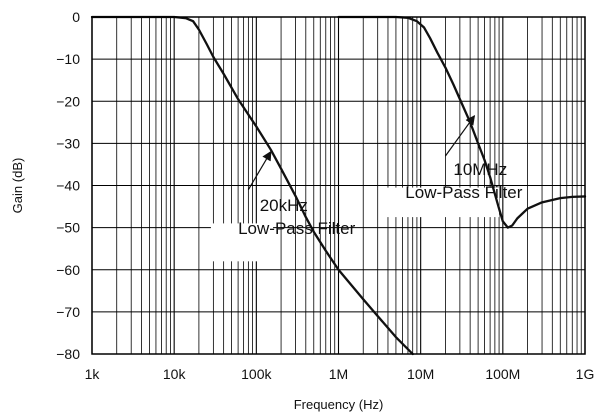 Image resolution: width=606 pixels, height=417 pixels. Describe the element at coordinates (296, 228) in the screenshot. I see `annotation-line-1-2: Low-Pass Filter` at that location.